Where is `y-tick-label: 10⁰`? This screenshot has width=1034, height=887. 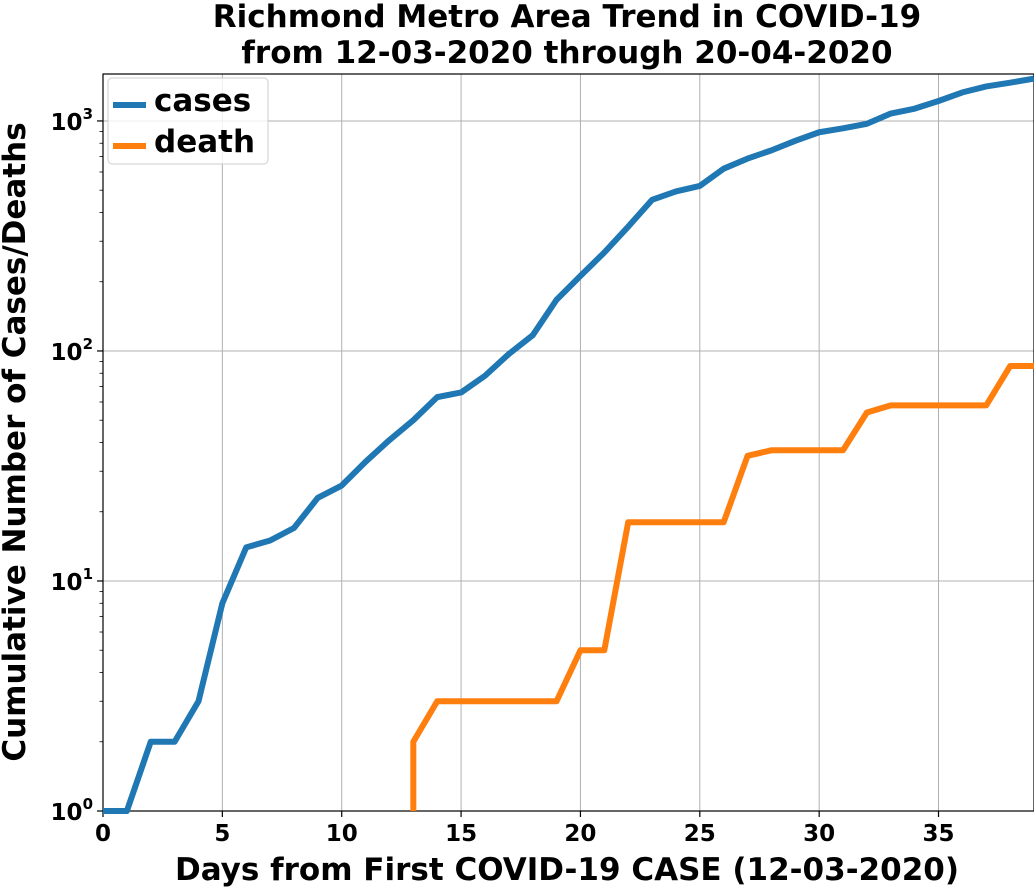 y-tick-label: 10⁰ is located at coordinates (72, 810).